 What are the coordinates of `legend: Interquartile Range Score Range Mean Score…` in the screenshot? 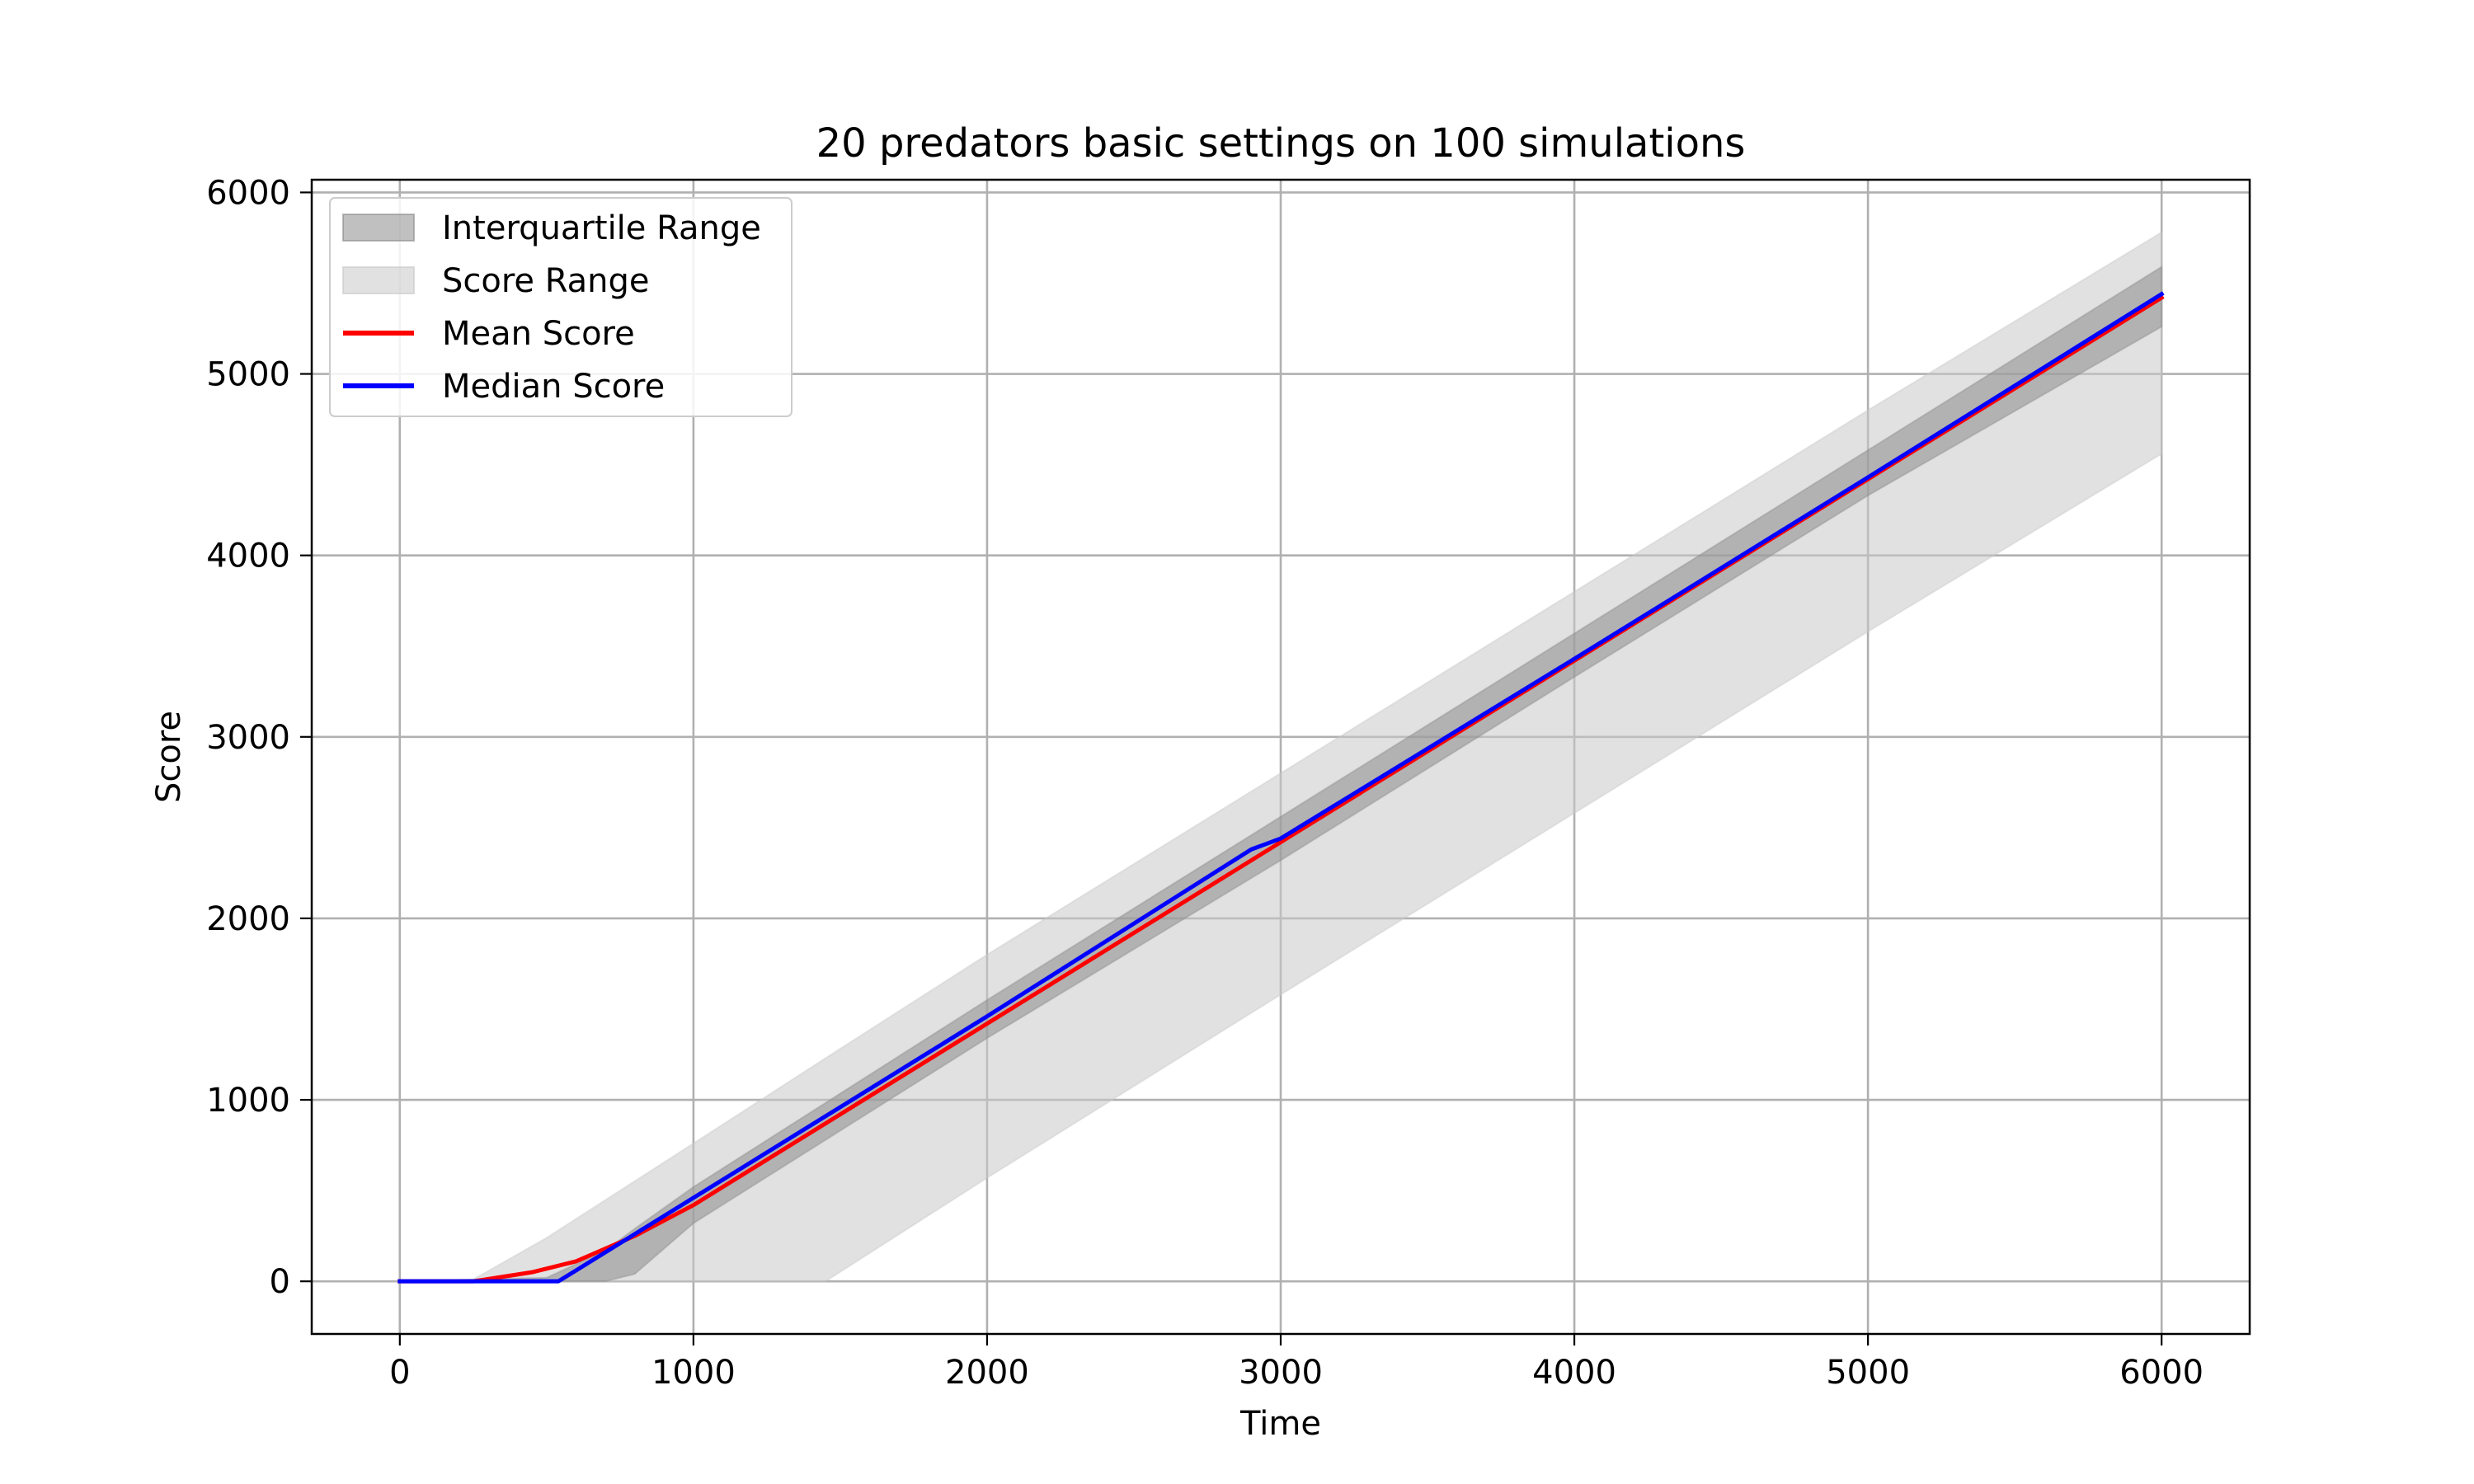 It's located at (561, 307).